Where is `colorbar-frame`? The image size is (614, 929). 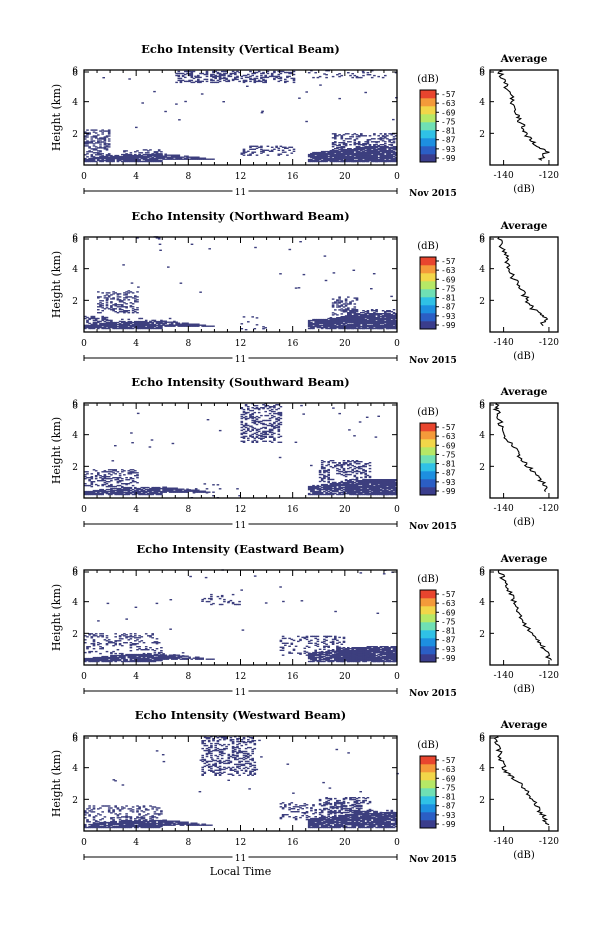 colorbar-frame is located at coordinates (428, 126).